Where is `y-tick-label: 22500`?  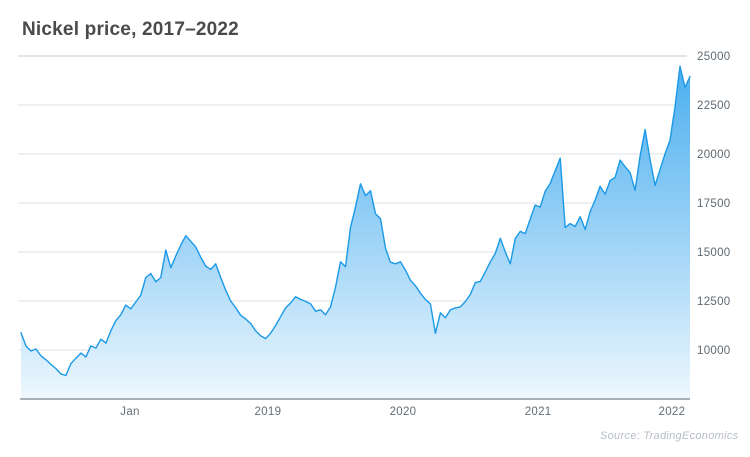
y-tick-label: 22500 is located at coordinates (713, 106).